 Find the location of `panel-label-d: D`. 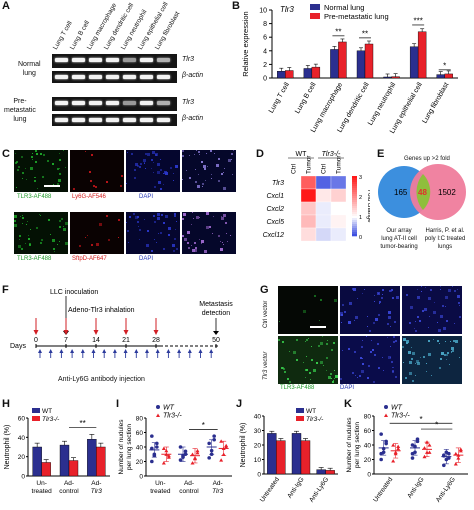

panel-label-d: D is located at coordinates (260, 154).